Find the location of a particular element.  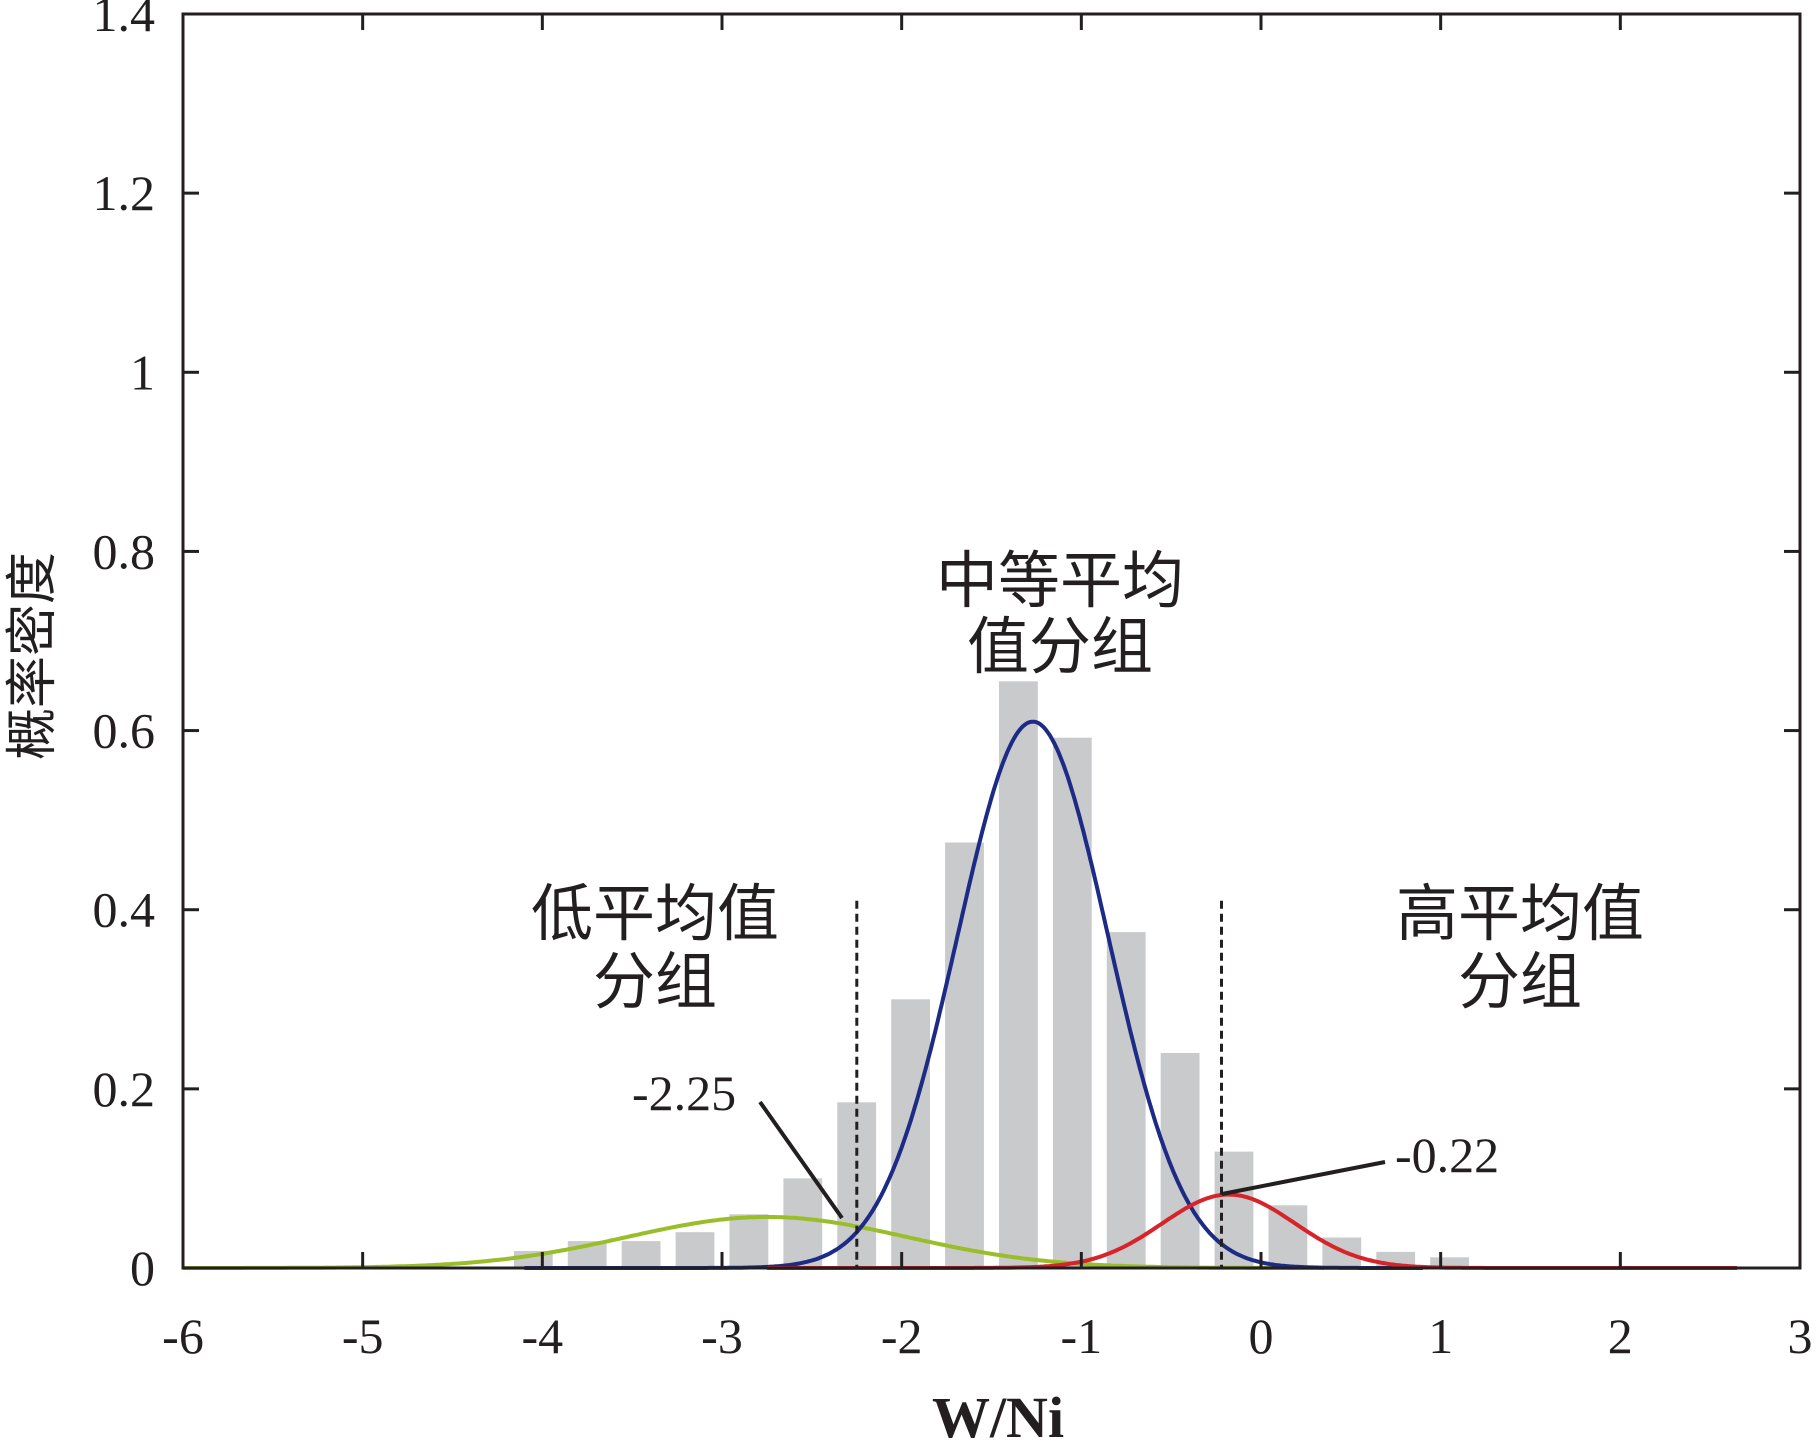

y-tick-label: 0.8 is located at coordinates (124, 551).